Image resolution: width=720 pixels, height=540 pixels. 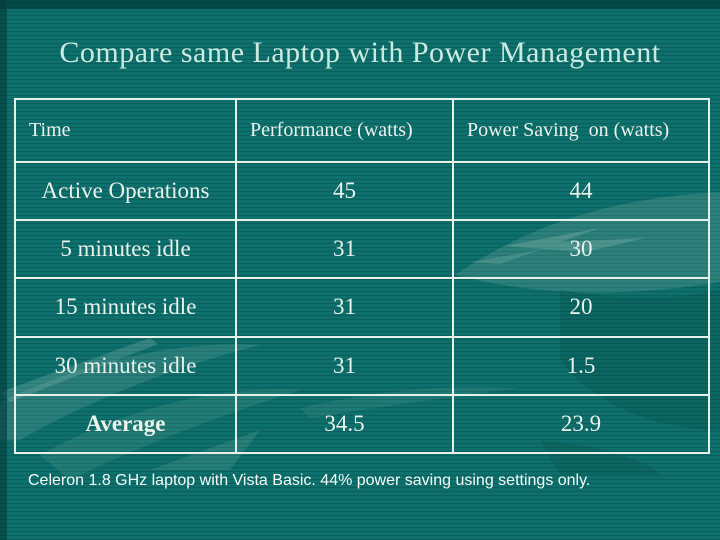 I want to click on table-row: 5 minutes idle 31 30, so click(x=362, y=249).